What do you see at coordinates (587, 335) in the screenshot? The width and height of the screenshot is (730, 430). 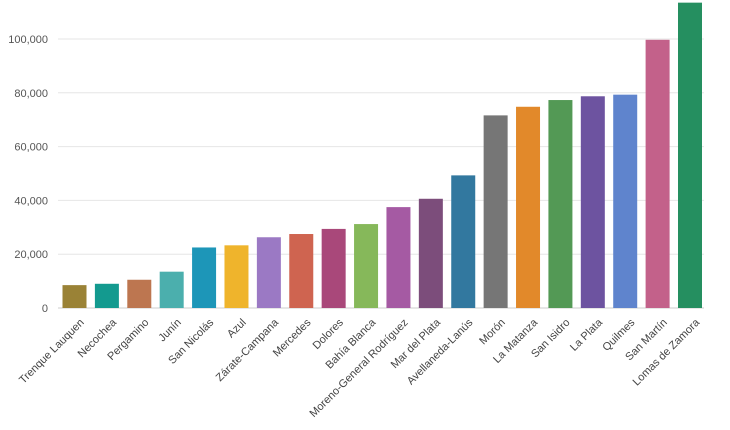 I see `x-tick-label: La Plata` at bounding box center [587, 335].